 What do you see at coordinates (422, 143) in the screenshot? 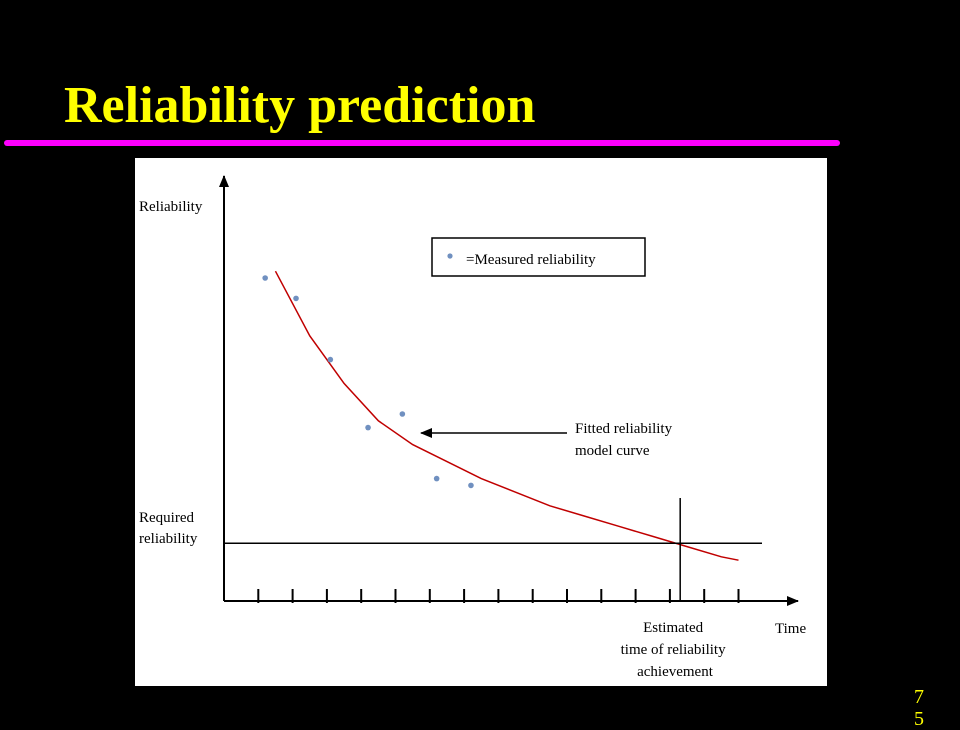
I see `title-underline` at bounding box center [422, 143].